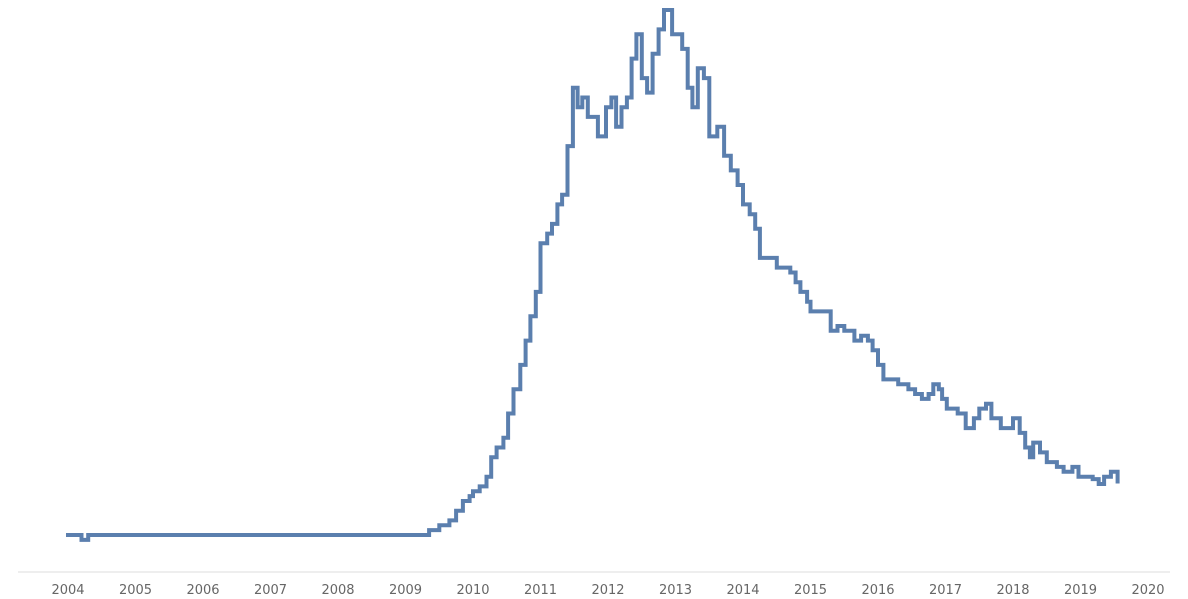 The width and height of the screenshot is (1188, 599). Describe the element at coordinates (1012, 590) in the screenshot. I see `x-tick-label: 2018` at that location.